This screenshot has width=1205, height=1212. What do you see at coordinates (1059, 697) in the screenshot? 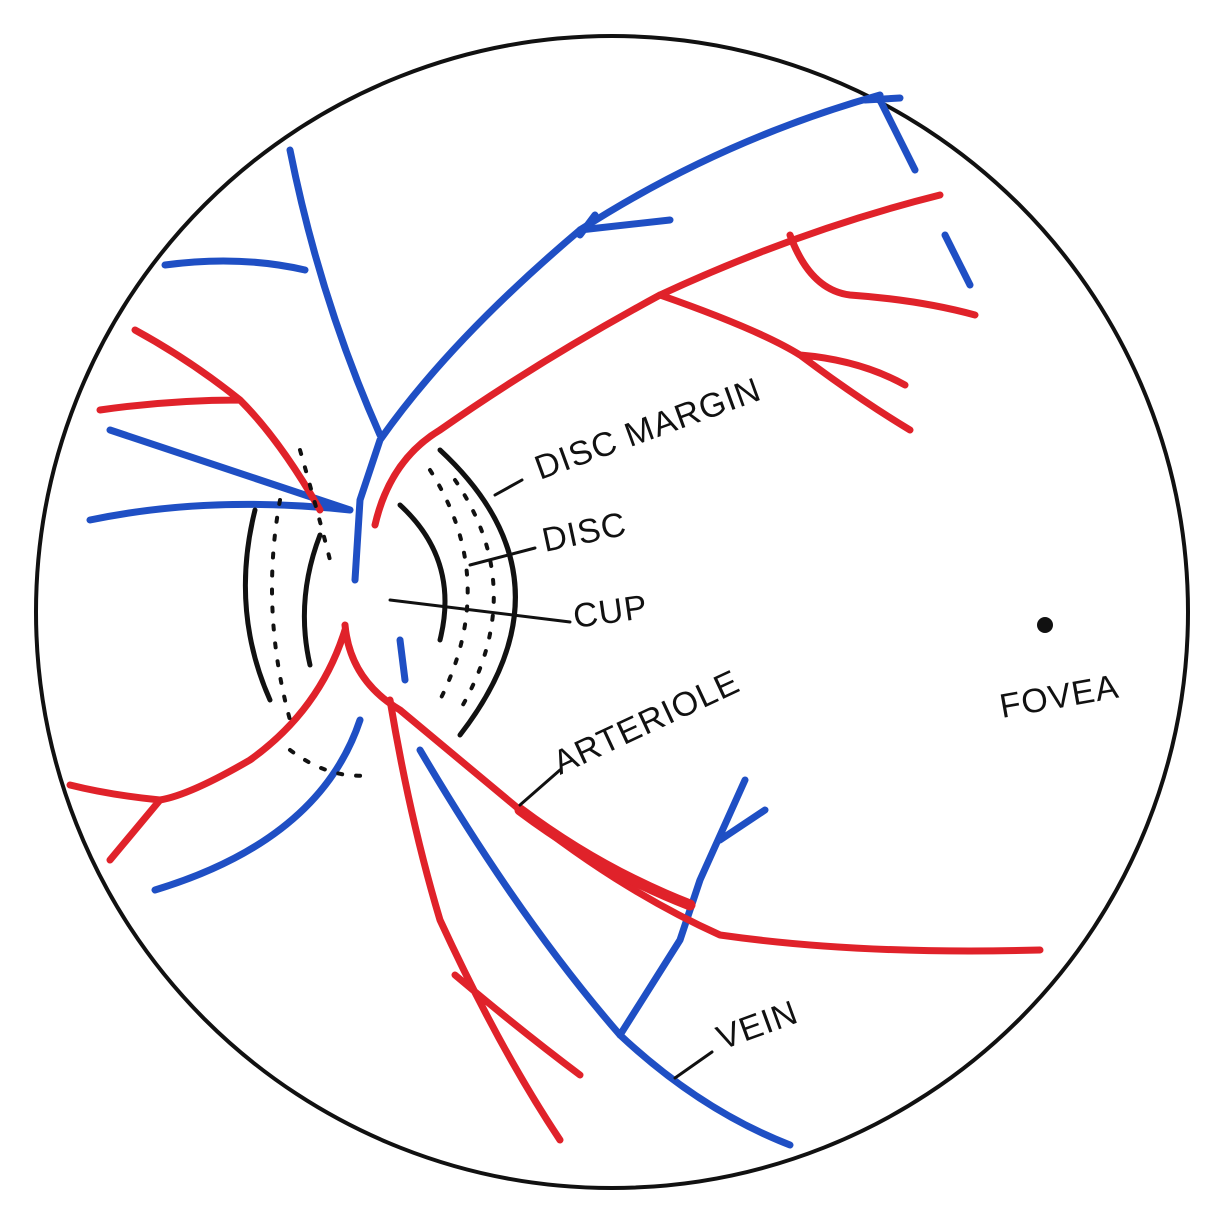
I see `label-fovea: FOVEA` at bounding box center [1059, 697].